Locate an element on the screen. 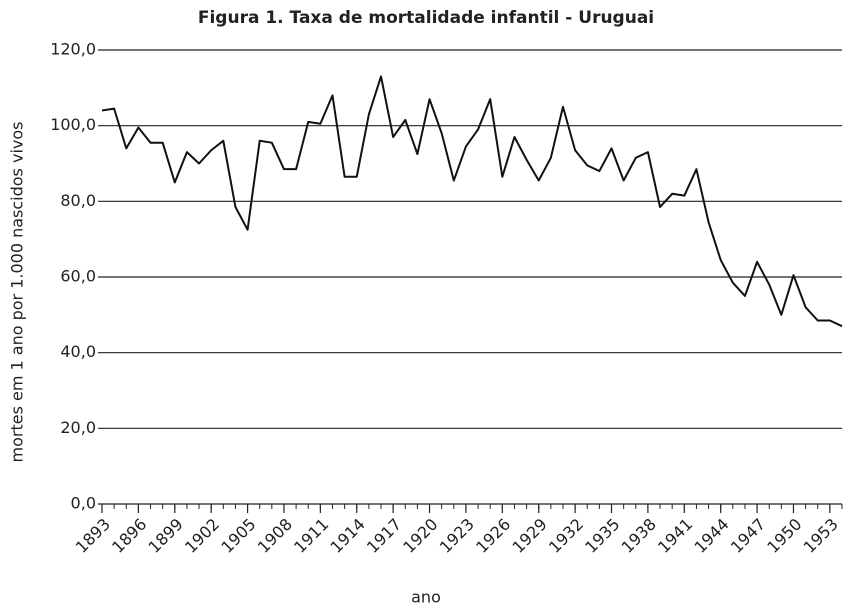 This screenshot has height=612, width=852. x-tick-label: 1938 is located at coordinates (639, 536).